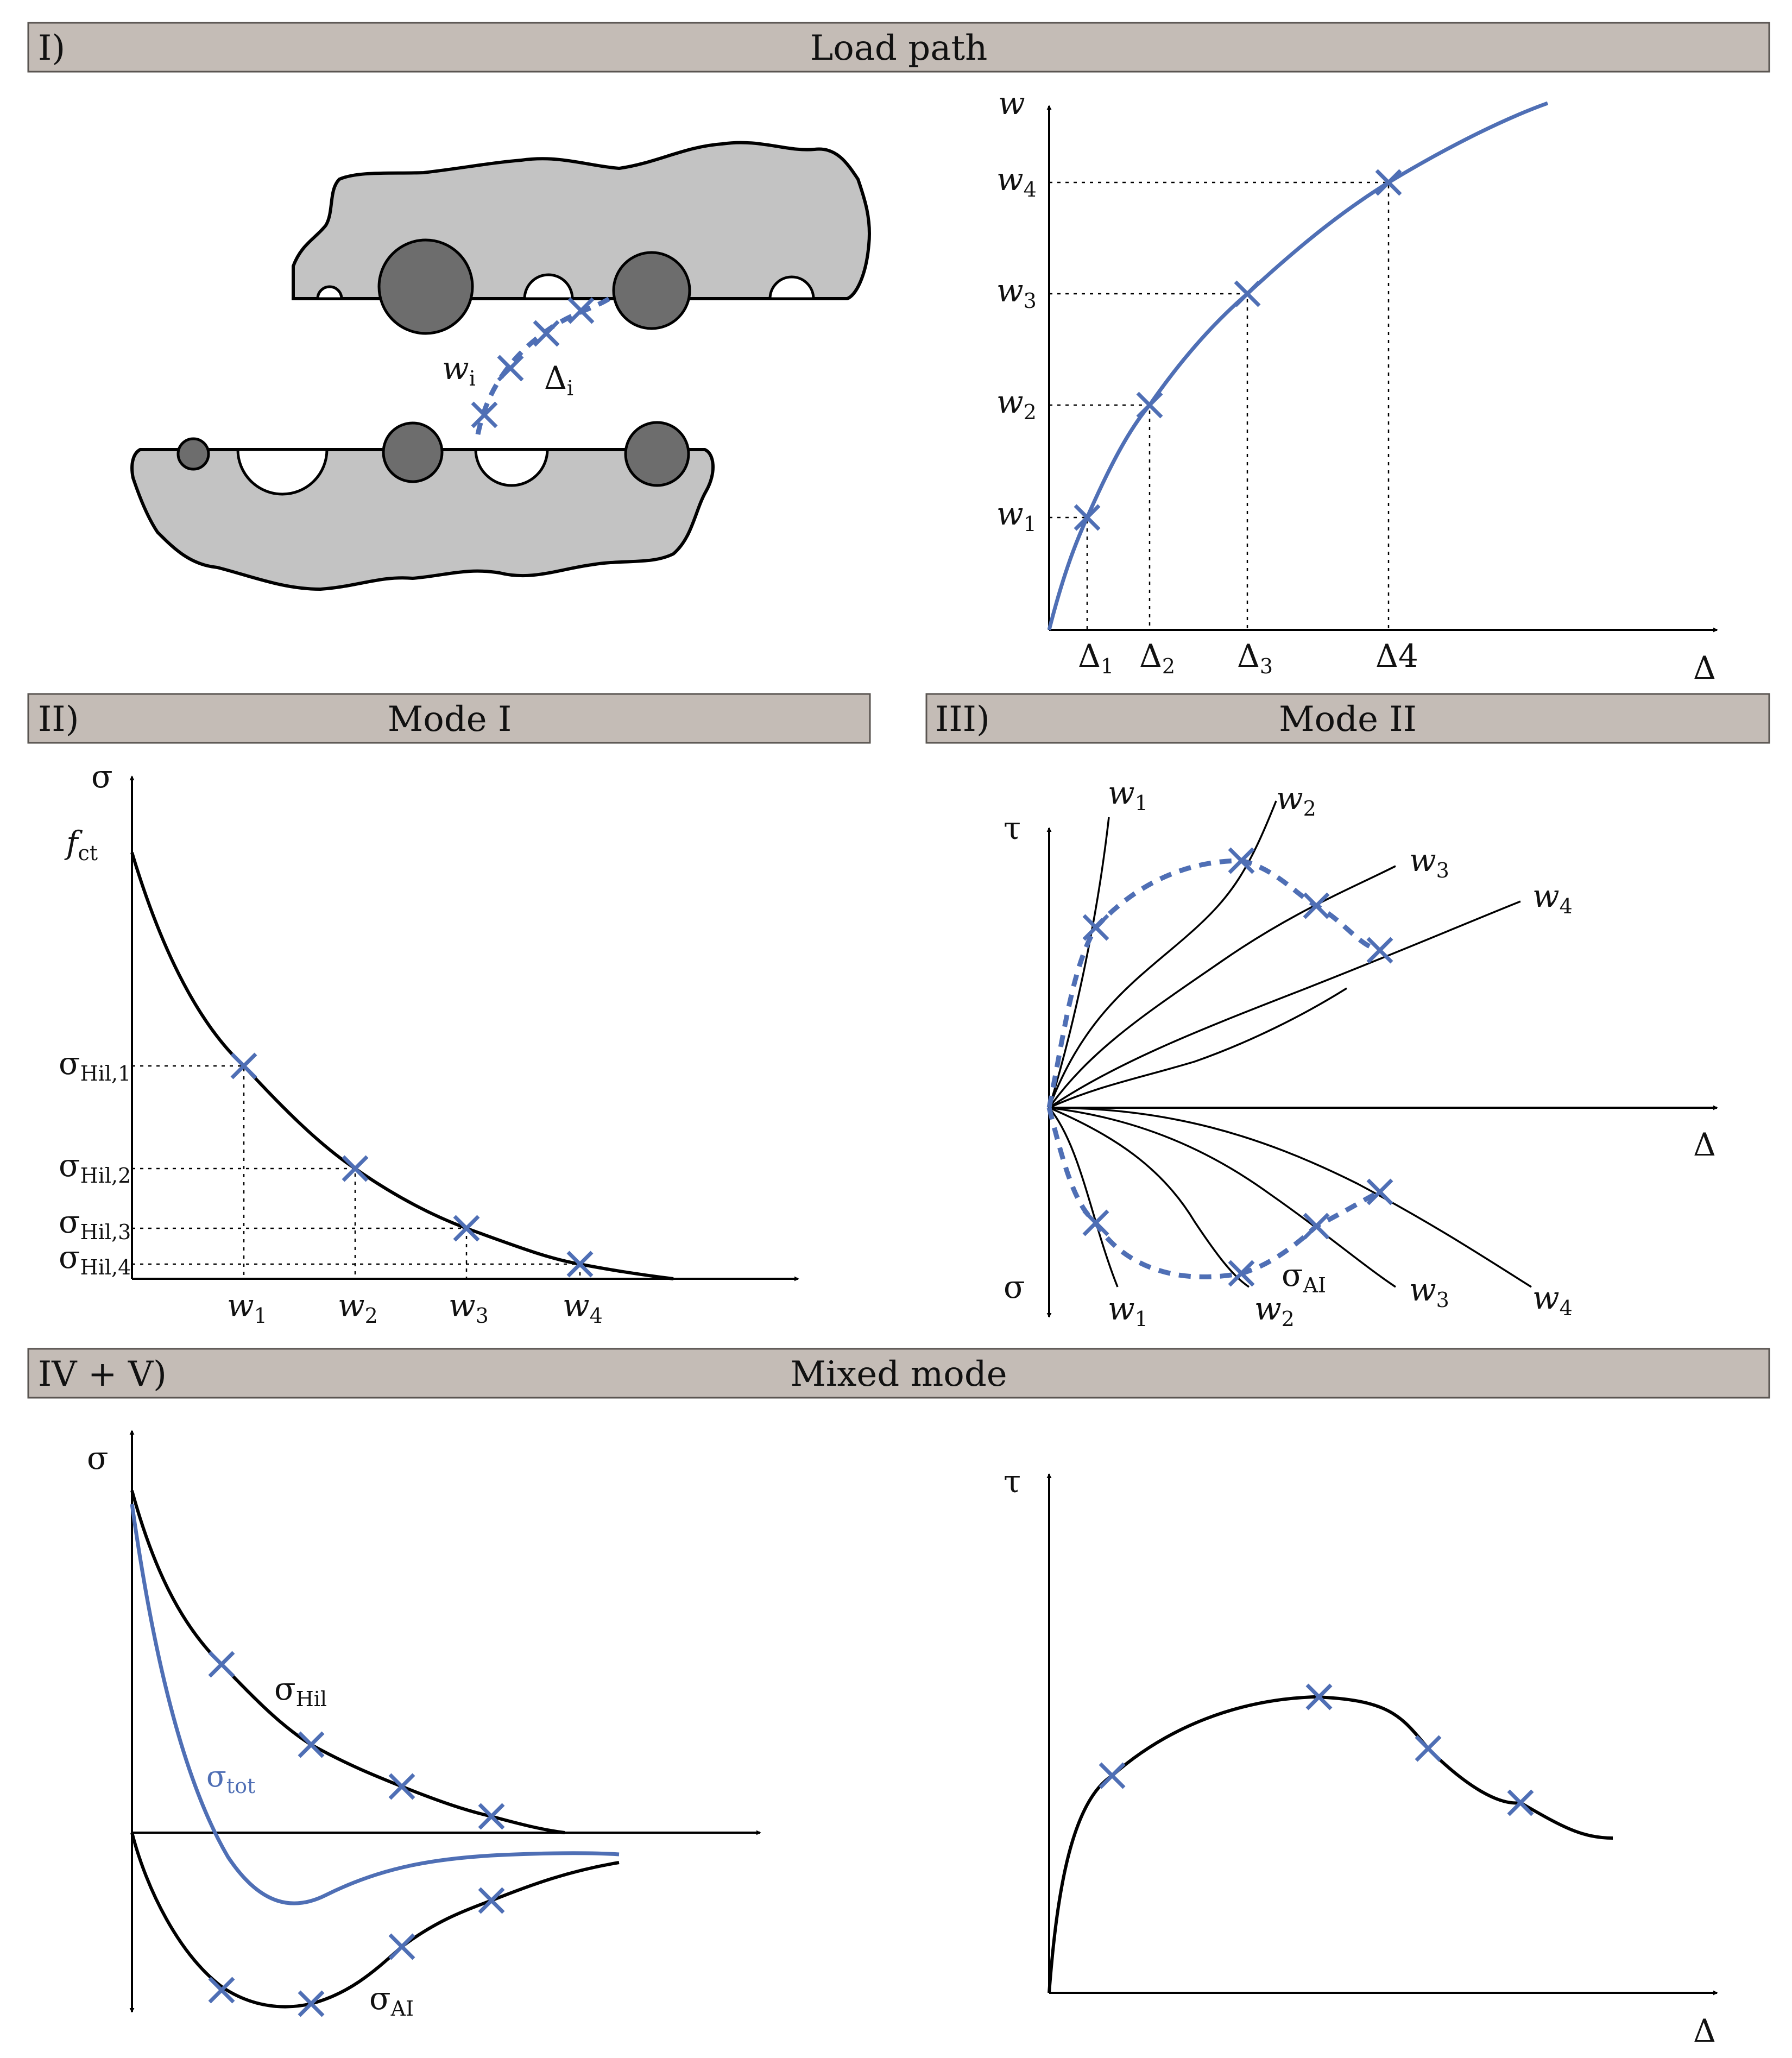 The image size is (1792, 2058). What do you see at coordinates (392, 2000) in the screenshot?
I see `sigma-ai-curve-label: σAI` at bounding box center [392, 2000].